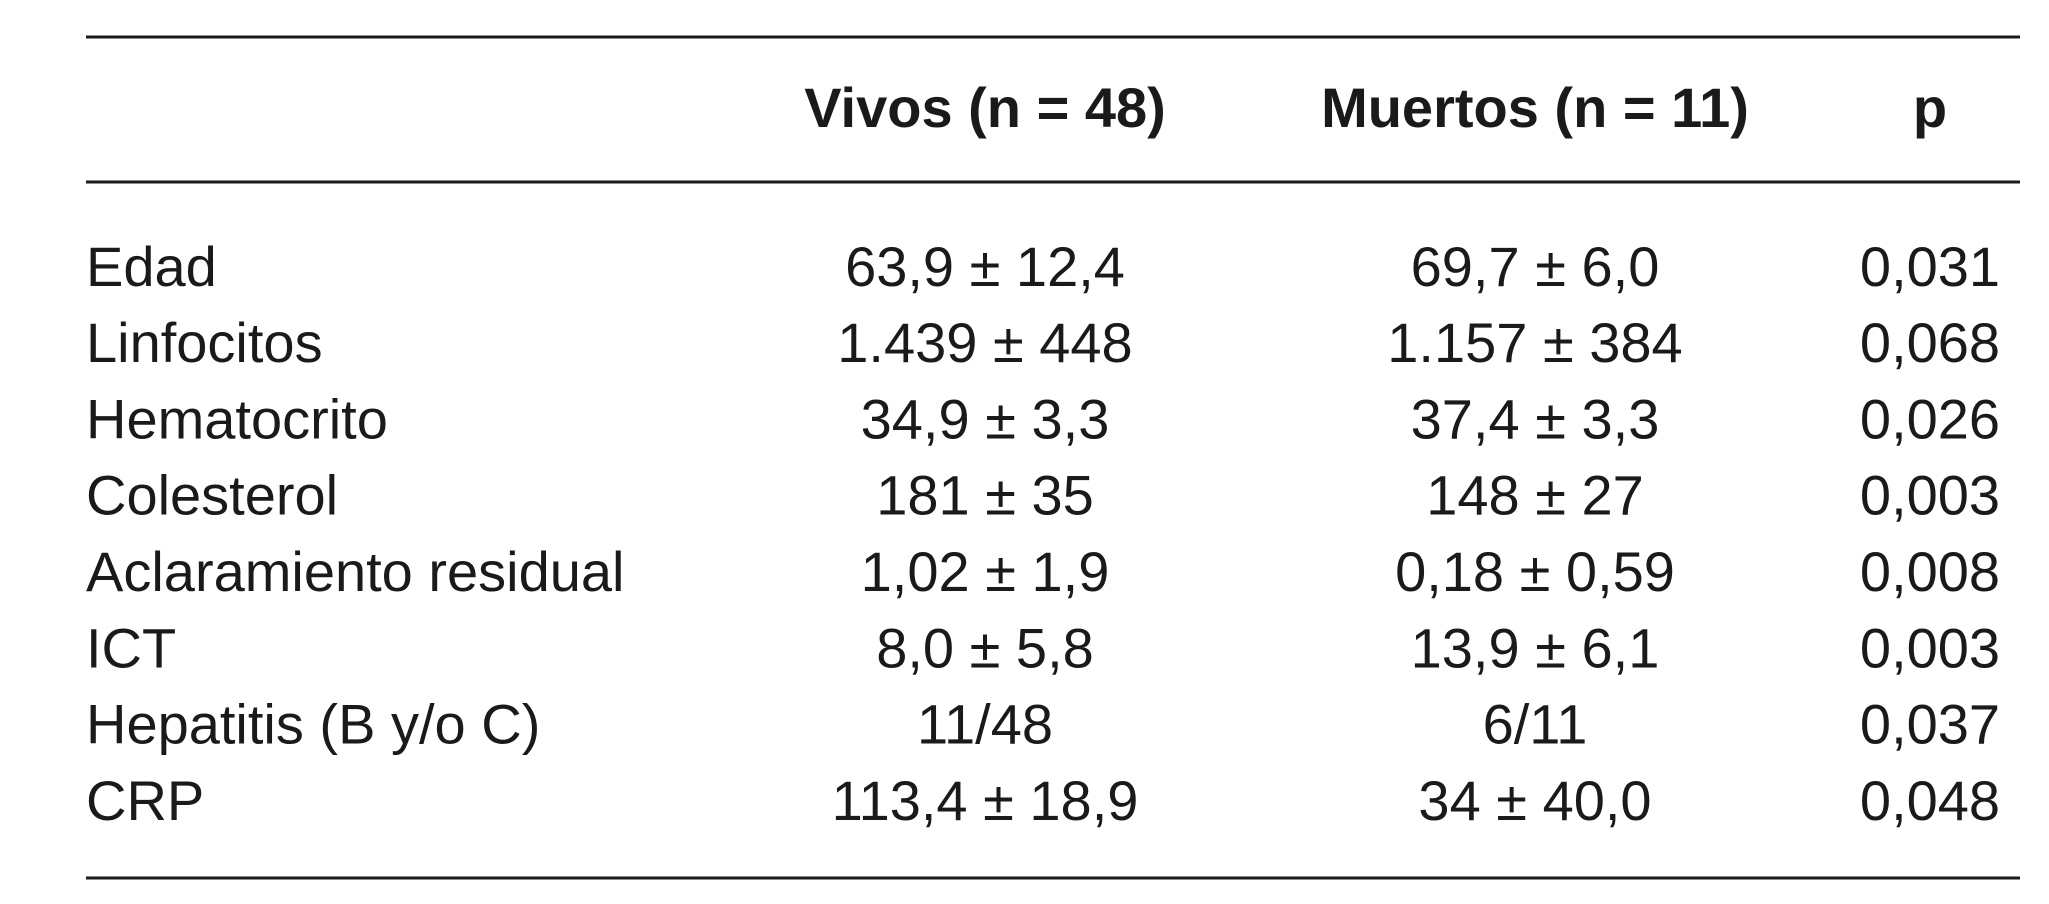  What do you see at coordinates (1930, 418) in the screenshot?
I see `cell: 0,026` at bounding box center [1930, 418].